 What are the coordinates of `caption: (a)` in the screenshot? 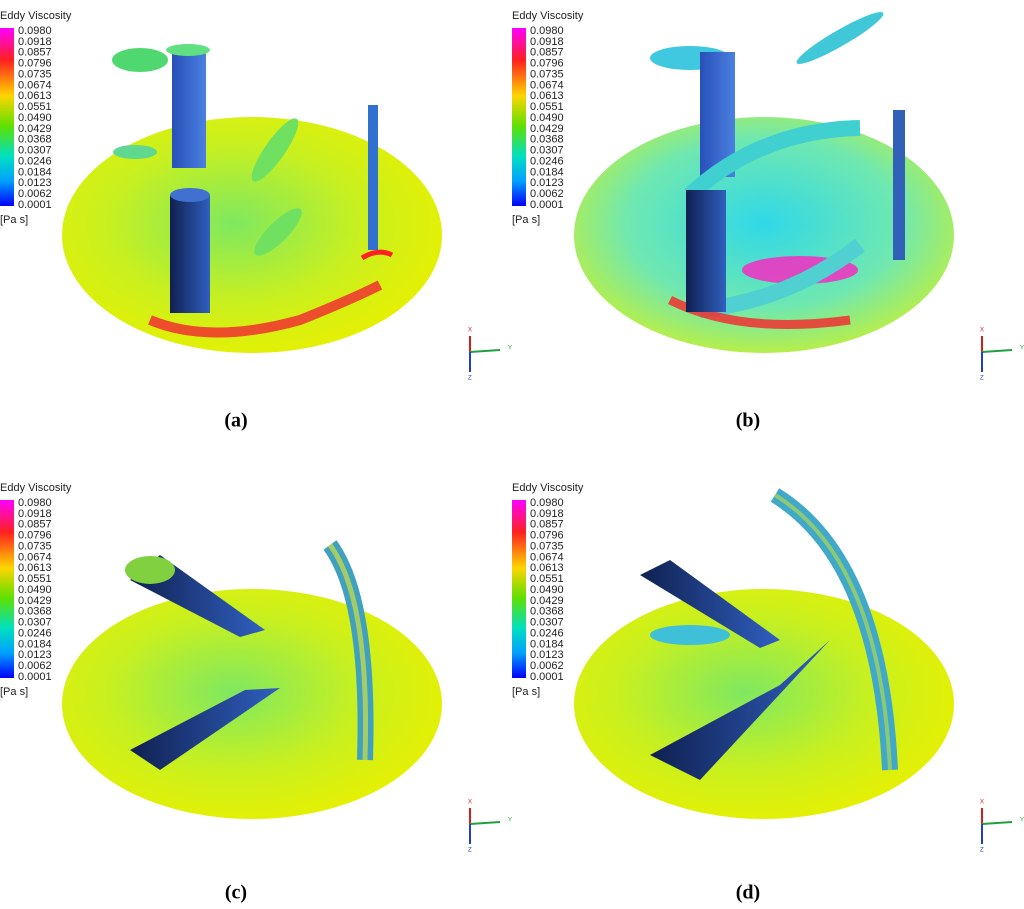 It's located at (235, 421).